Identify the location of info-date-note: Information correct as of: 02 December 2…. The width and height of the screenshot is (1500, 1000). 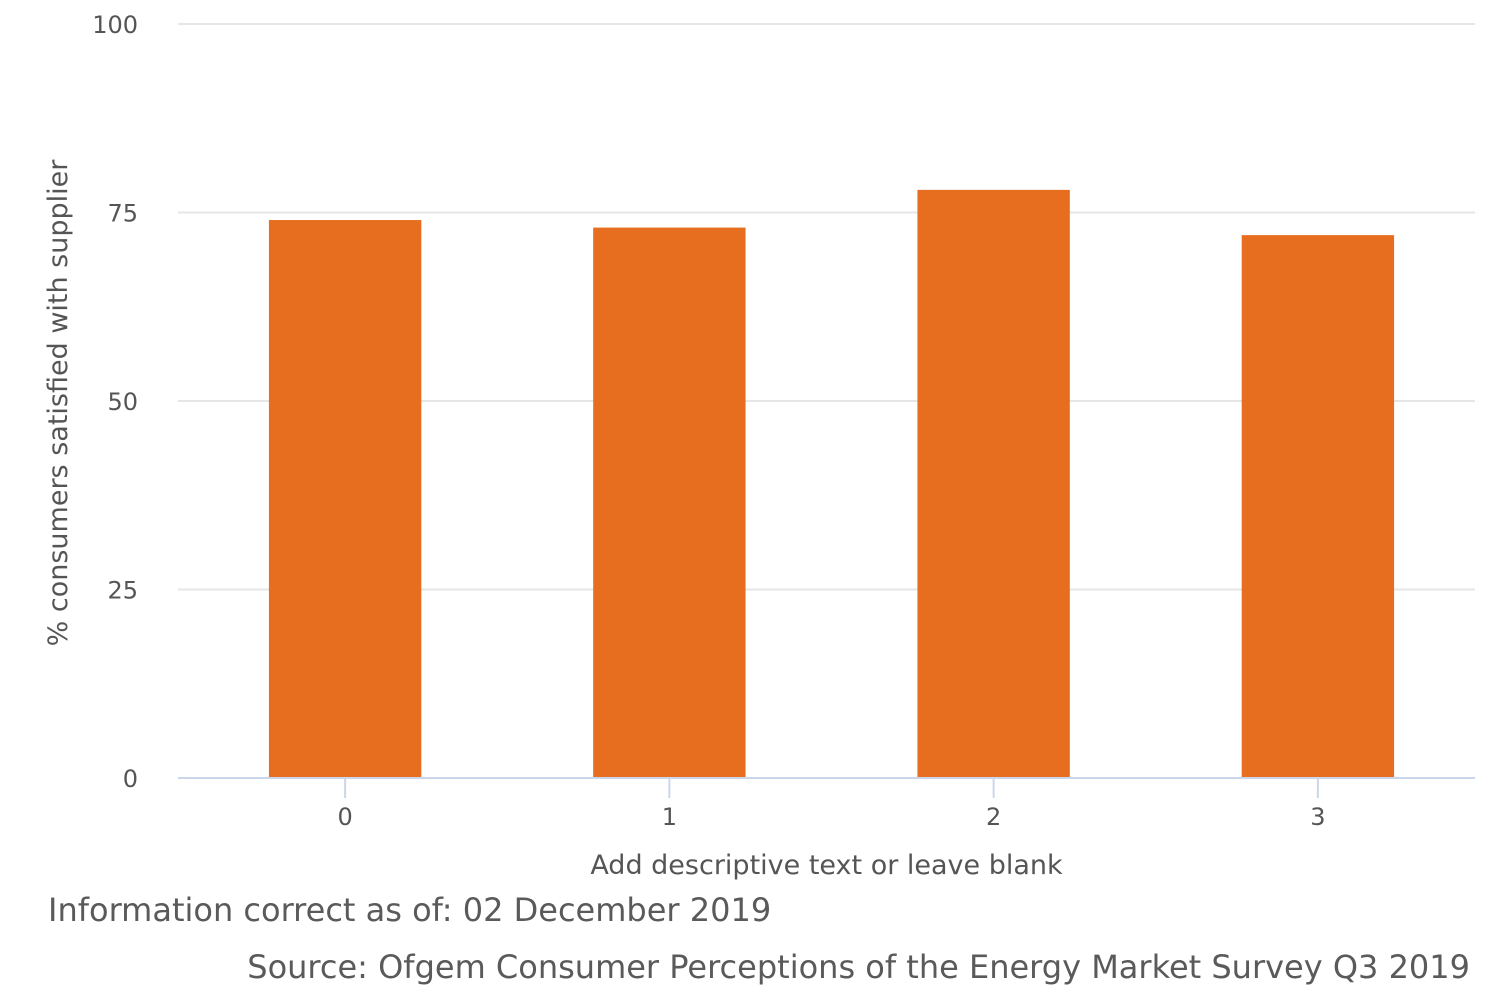
(410, 910).